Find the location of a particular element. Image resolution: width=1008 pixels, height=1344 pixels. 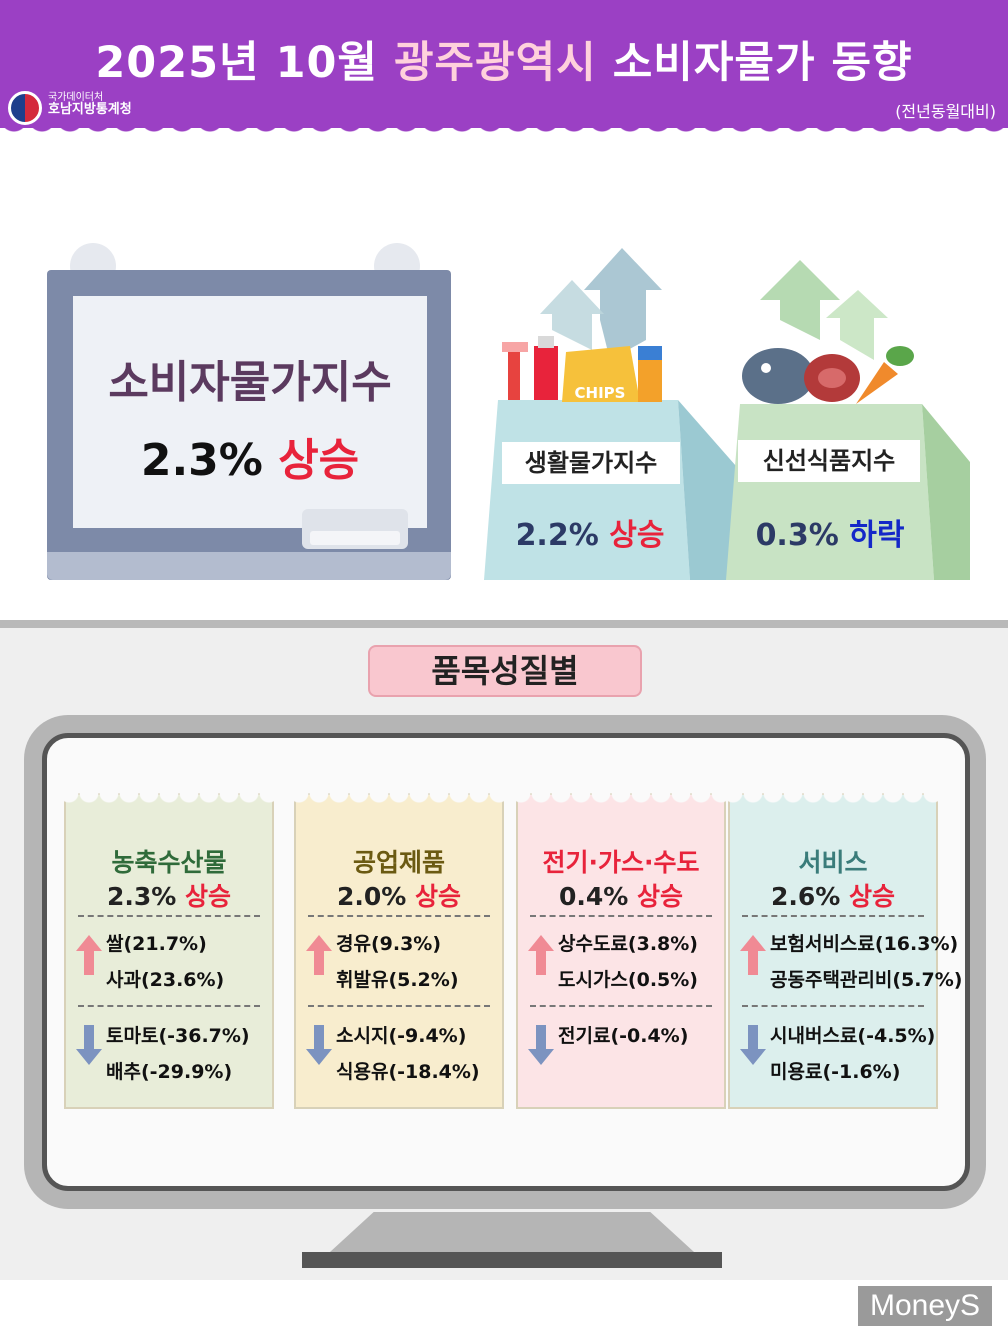

category-name: 전기·가스·수도 is located at coordinates (621, 862).